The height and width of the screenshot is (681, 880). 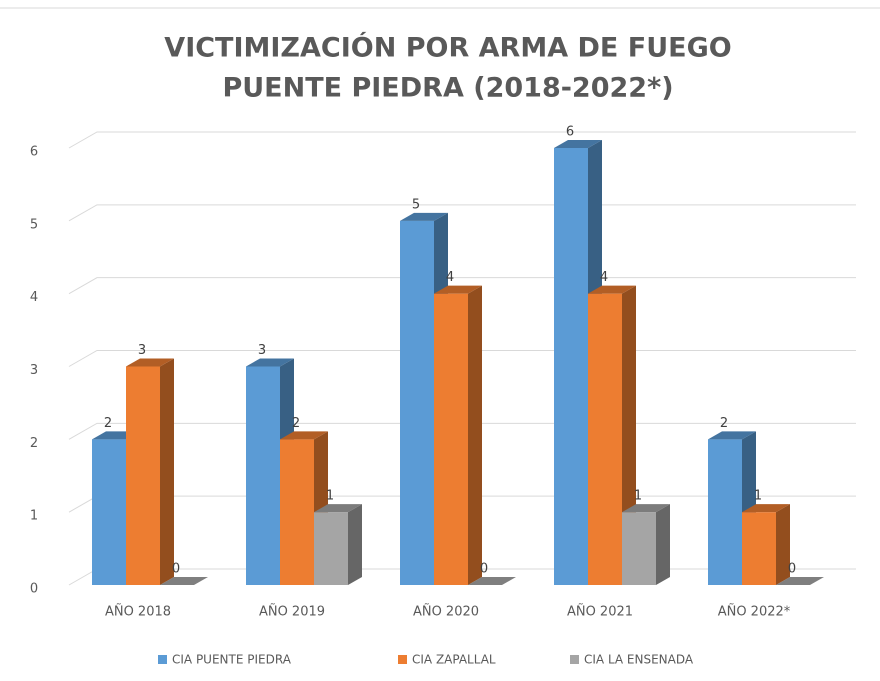 I want to click on legend-label: CIA LA ENSENADA, so click(x=639, y=660).